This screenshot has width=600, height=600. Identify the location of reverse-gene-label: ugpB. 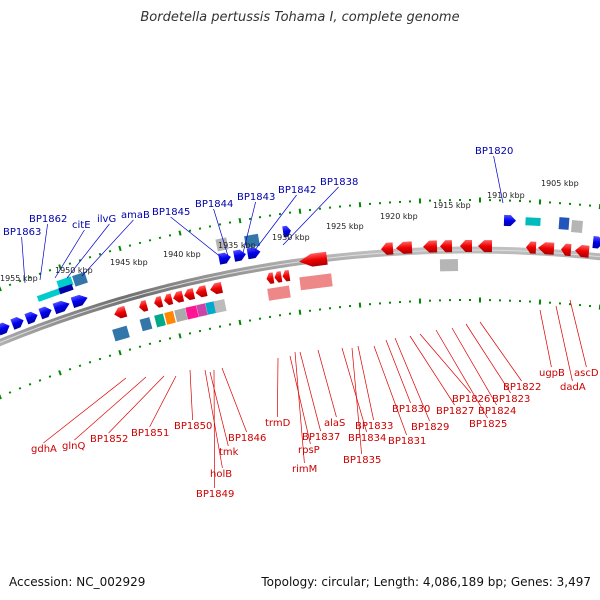
(552, 373).